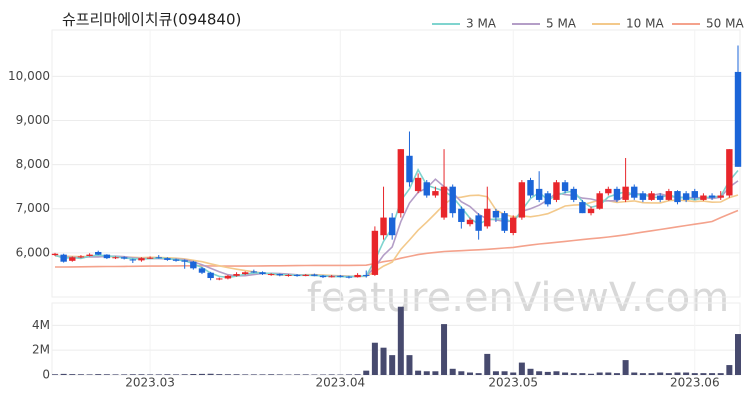  I want to click on y-tick-label: 6,000, so click(33, 252).